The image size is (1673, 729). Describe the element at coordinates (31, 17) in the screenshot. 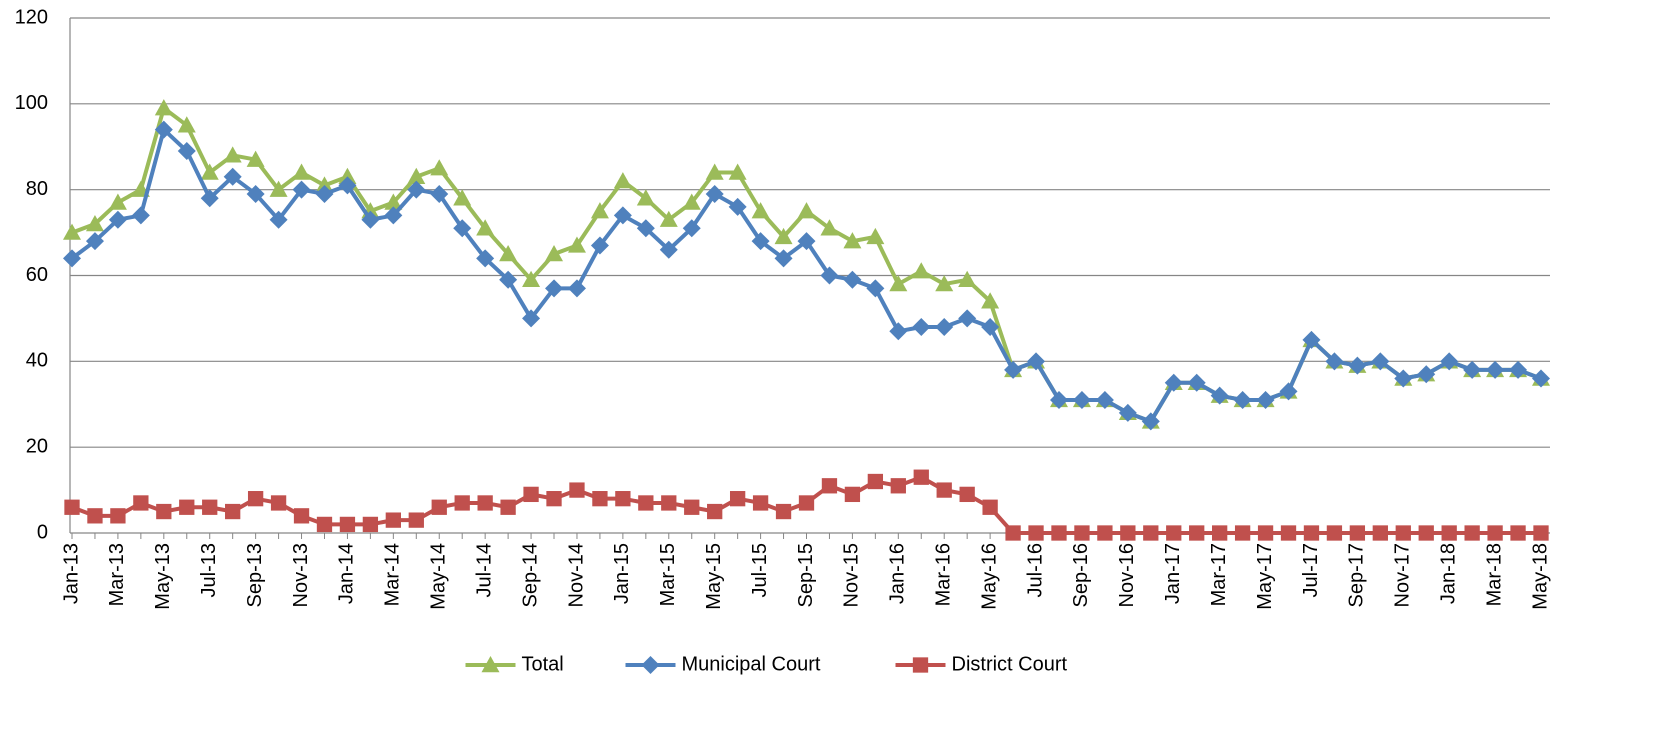

I see `y-tick-label: 120` at that location.